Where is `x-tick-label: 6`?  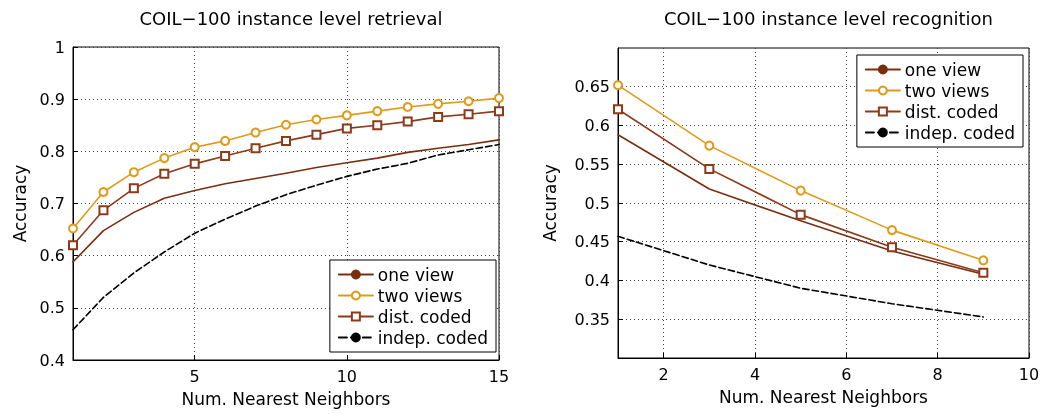 x-tick-label: 6 is located at coordinates (846, 374).